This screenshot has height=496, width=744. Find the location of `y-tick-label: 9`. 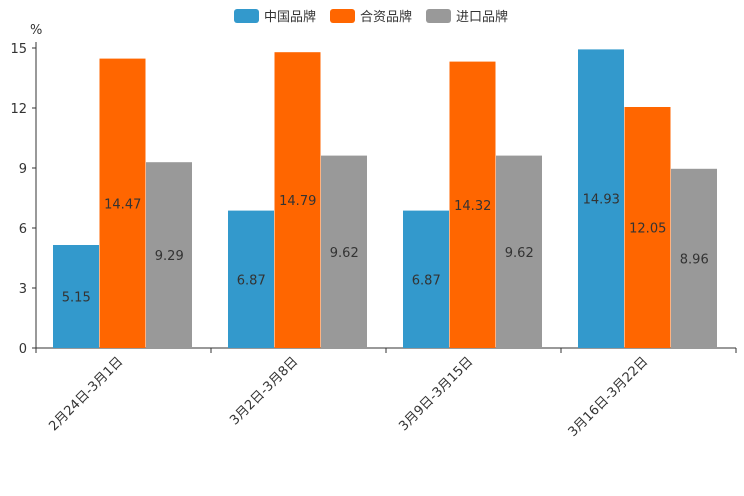

y-tick-label: 9 is located at coordinates (23, 169).